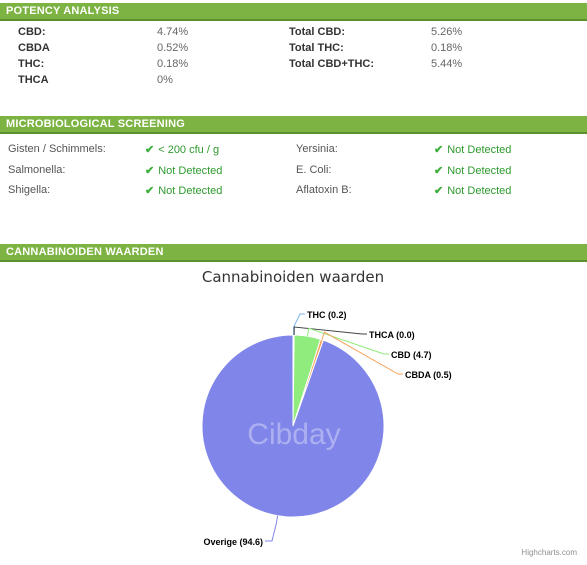 The height and width of the screenshot is (565, 587). I want to click on micro-result: ✔ < 200 cfu / g, so click(182, 149).